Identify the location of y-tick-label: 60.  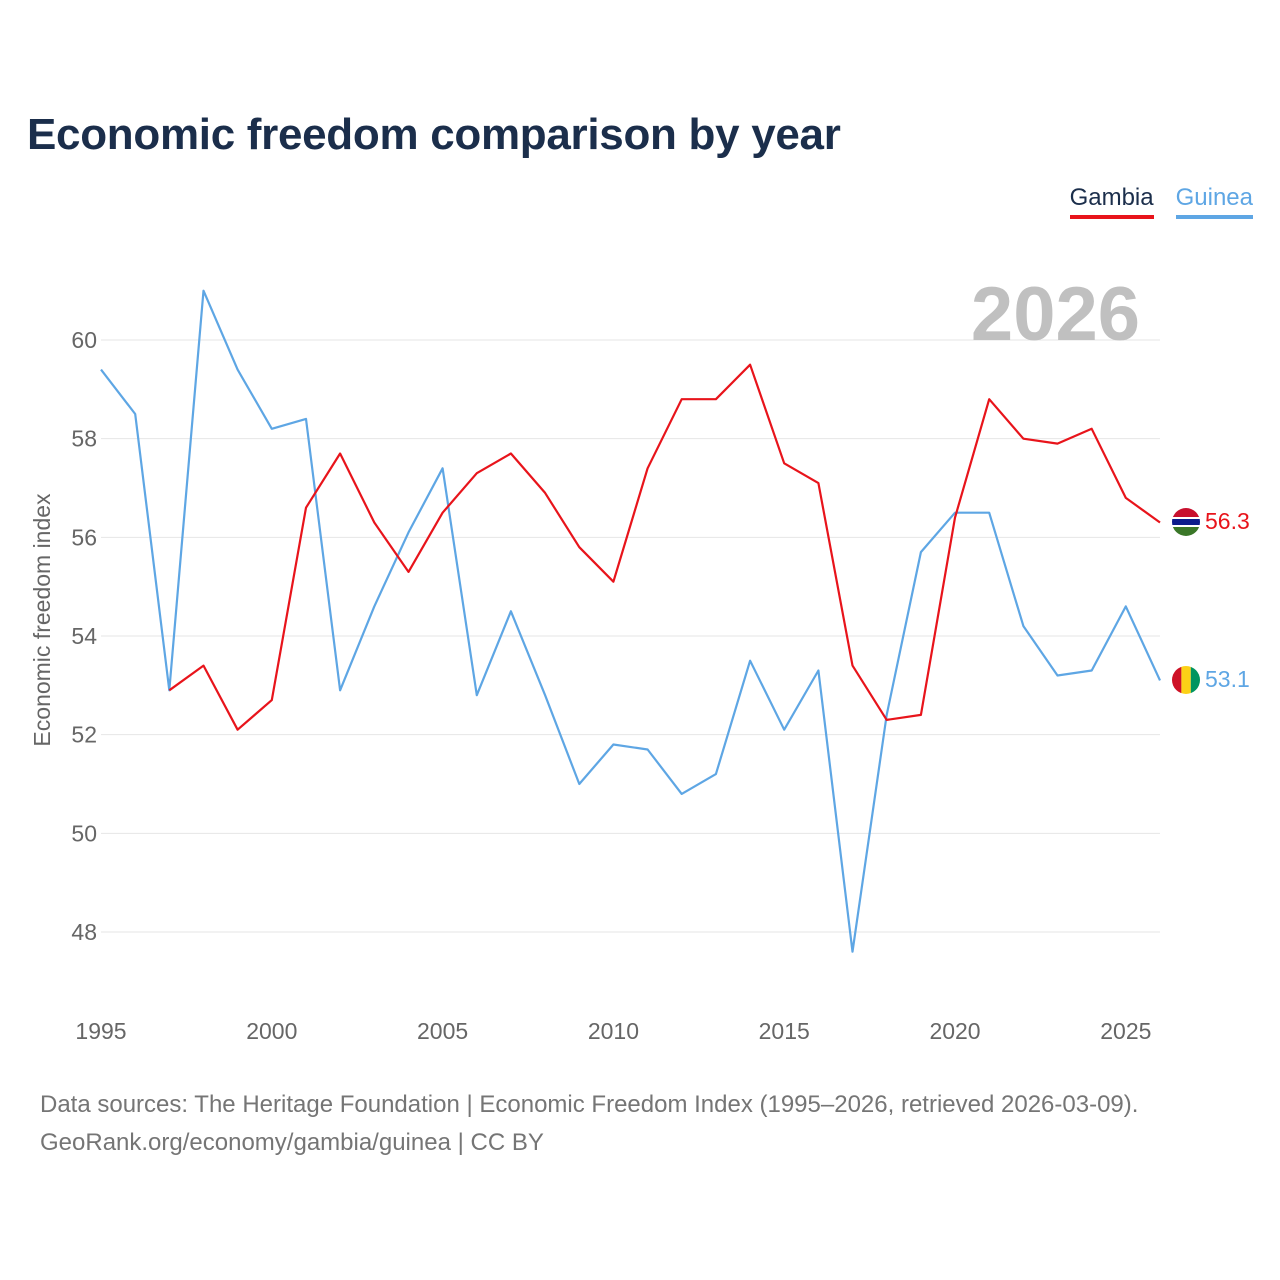
(84, 340).